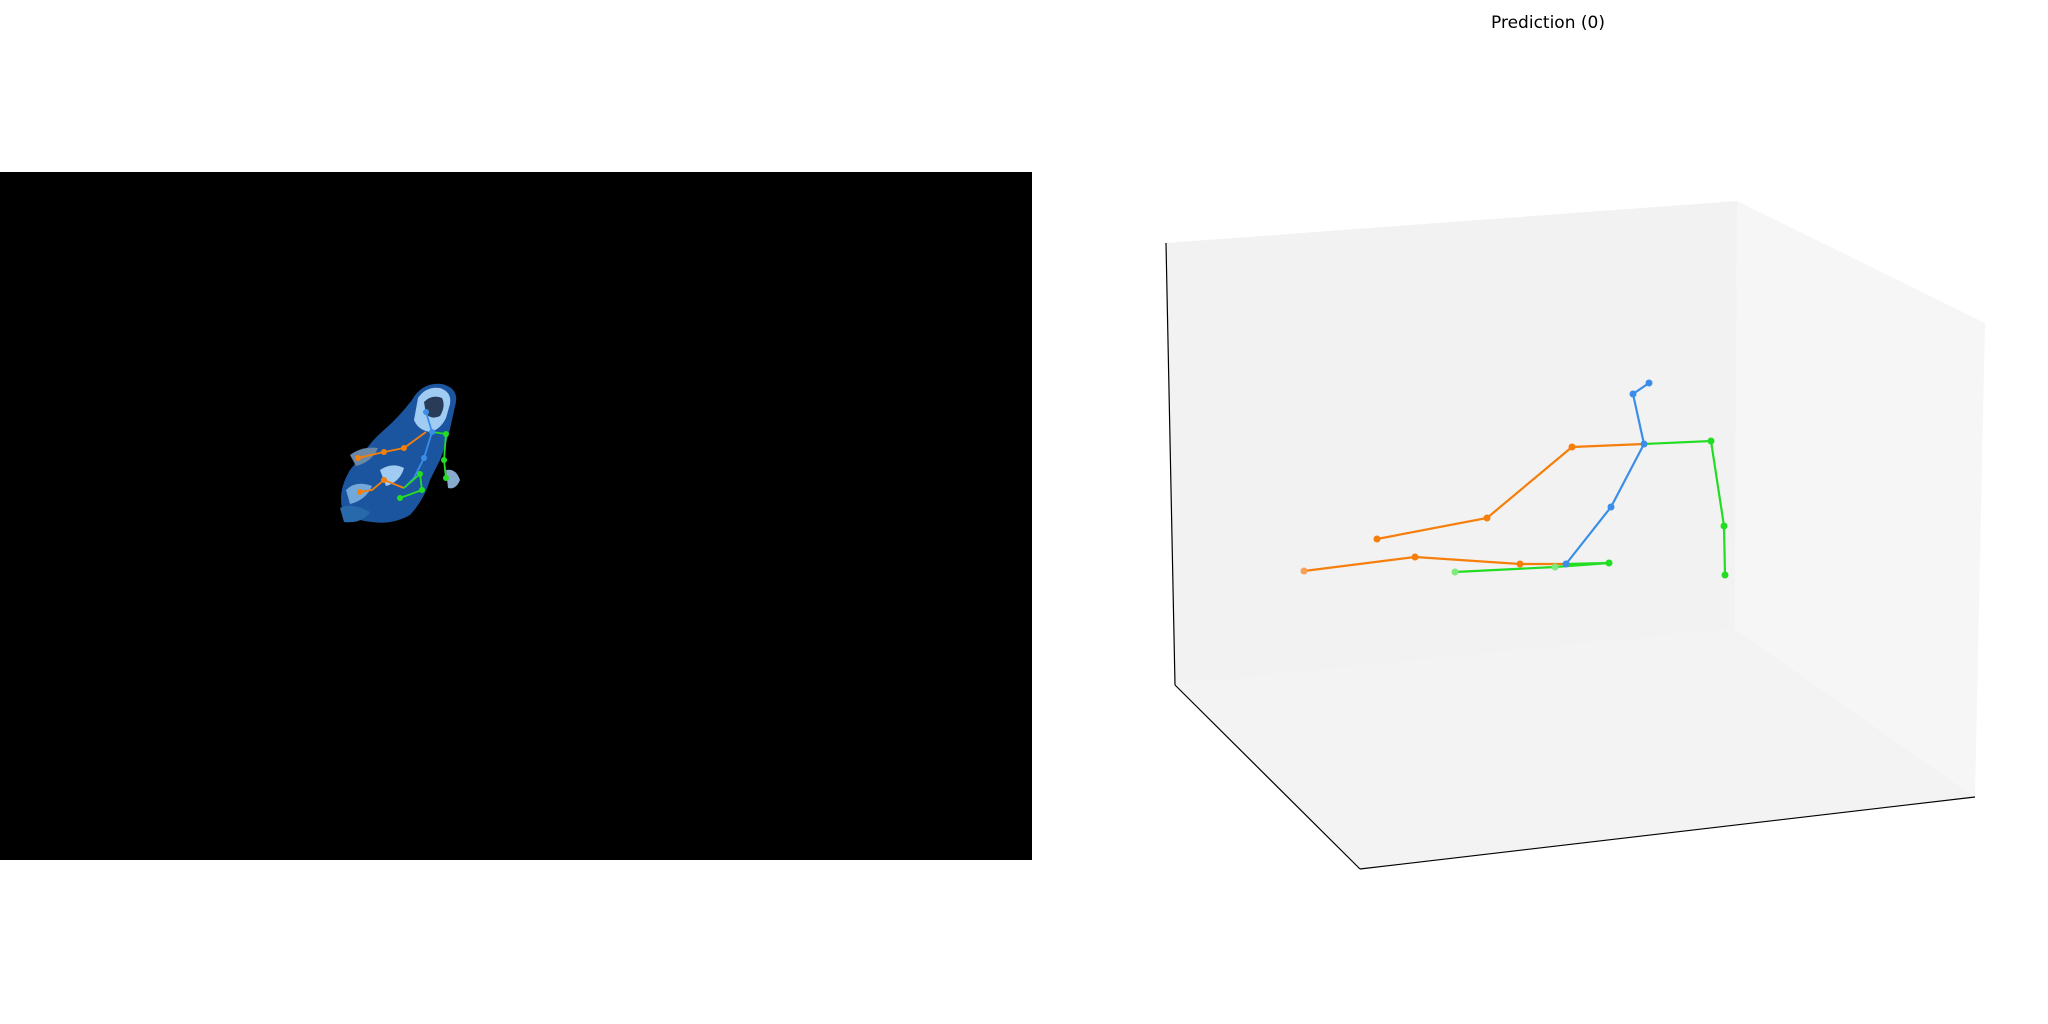  Describe the element at coordinates (1510, 491) in the screenshot. I see `left-arm-chain` at that location.